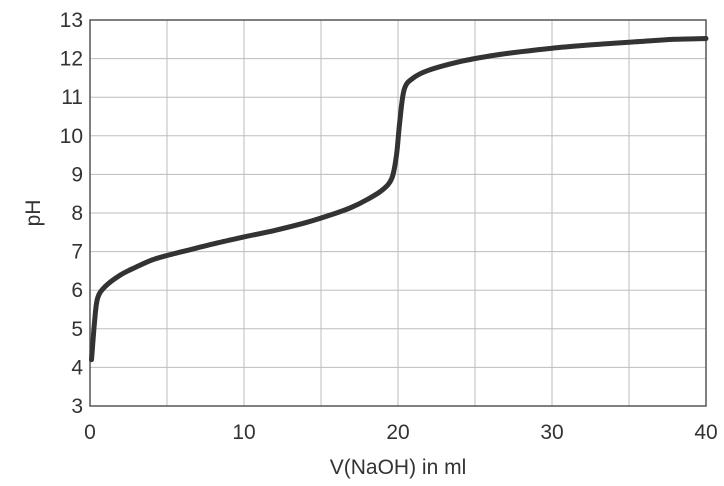 This screenshot has width=724, height=486. I want to click on y-tick-label: 8, so click(77, 213).